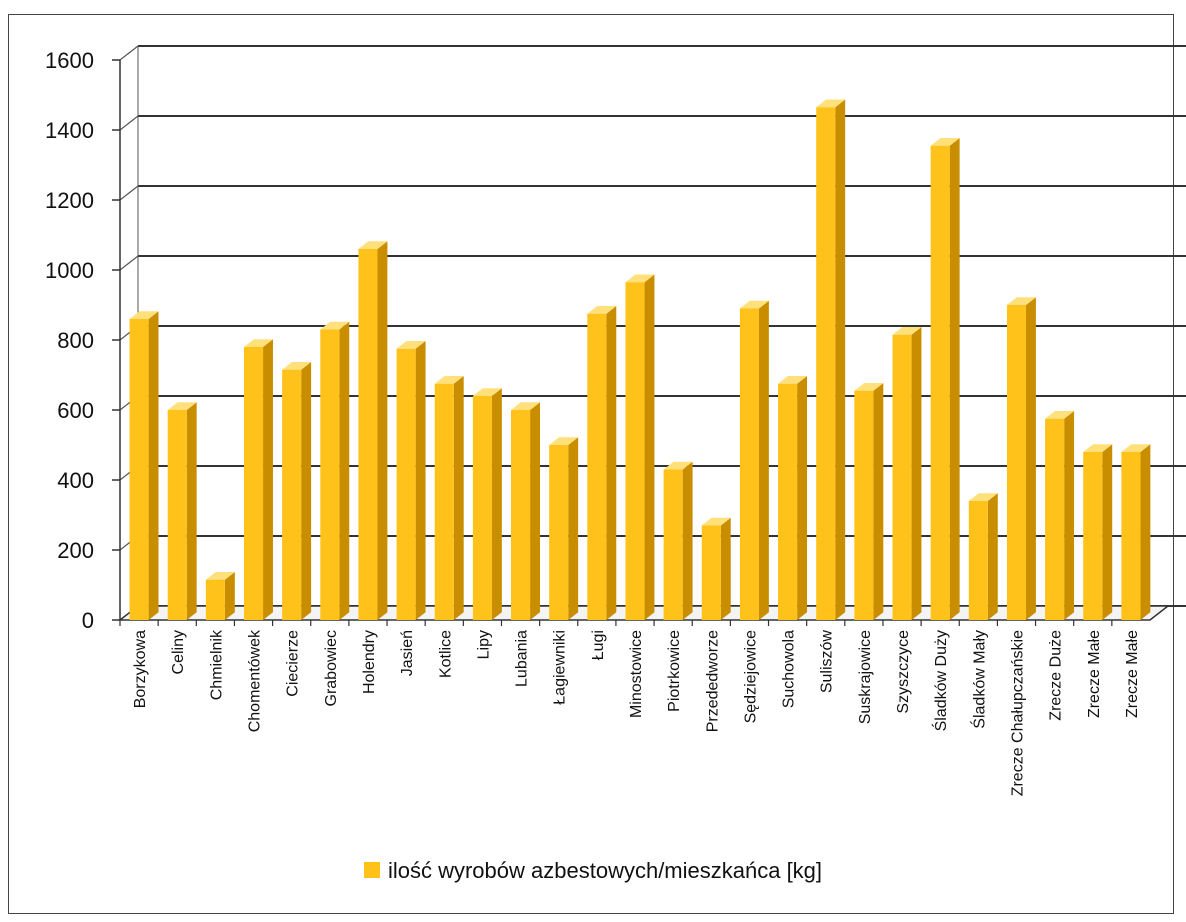 This screenshot has height=922, width=1186. What do you see at coordinates (978, 679) in the screenshot?
I see `category-label: Śladków Mały` at bounding box center [978, 679].